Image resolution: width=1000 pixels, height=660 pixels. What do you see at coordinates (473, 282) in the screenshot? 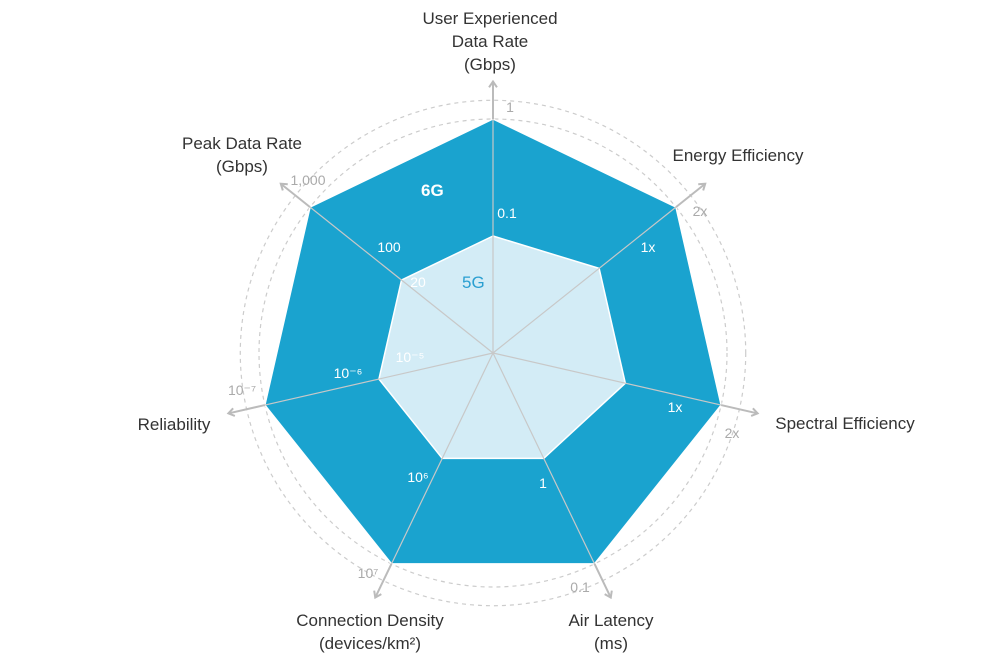
I see `series-5g-label: 5G` at bounding box center [473, 282].